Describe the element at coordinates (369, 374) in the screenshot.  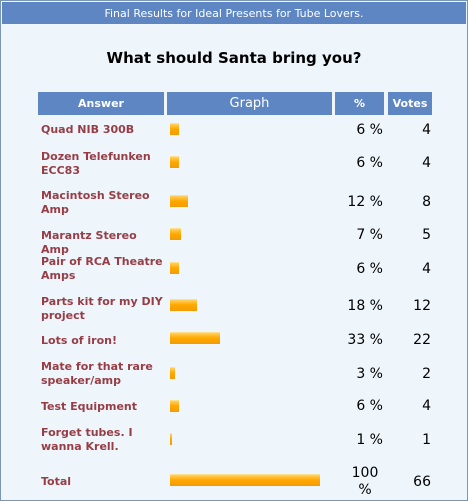
I see `percent-value: 3 %` at that location.